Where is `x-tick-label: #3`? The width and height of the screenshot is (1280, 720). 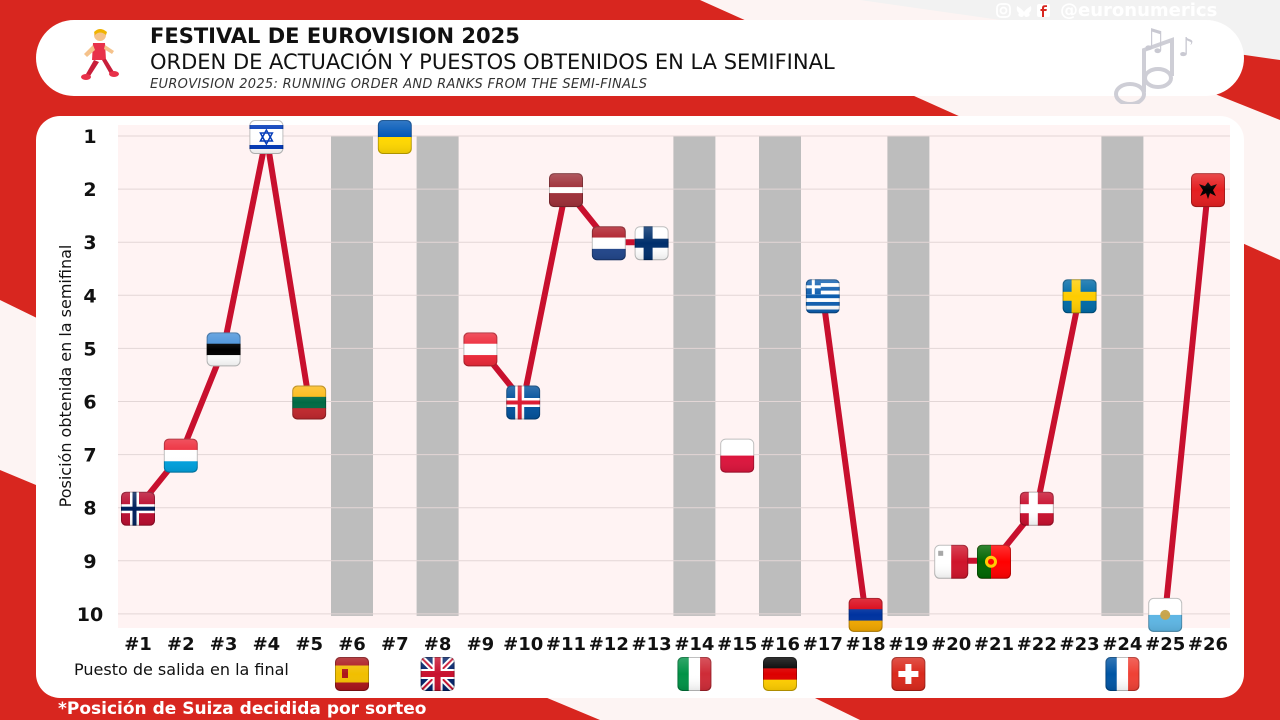
x-tick-label: #3 is located at coordinates (224, 644).